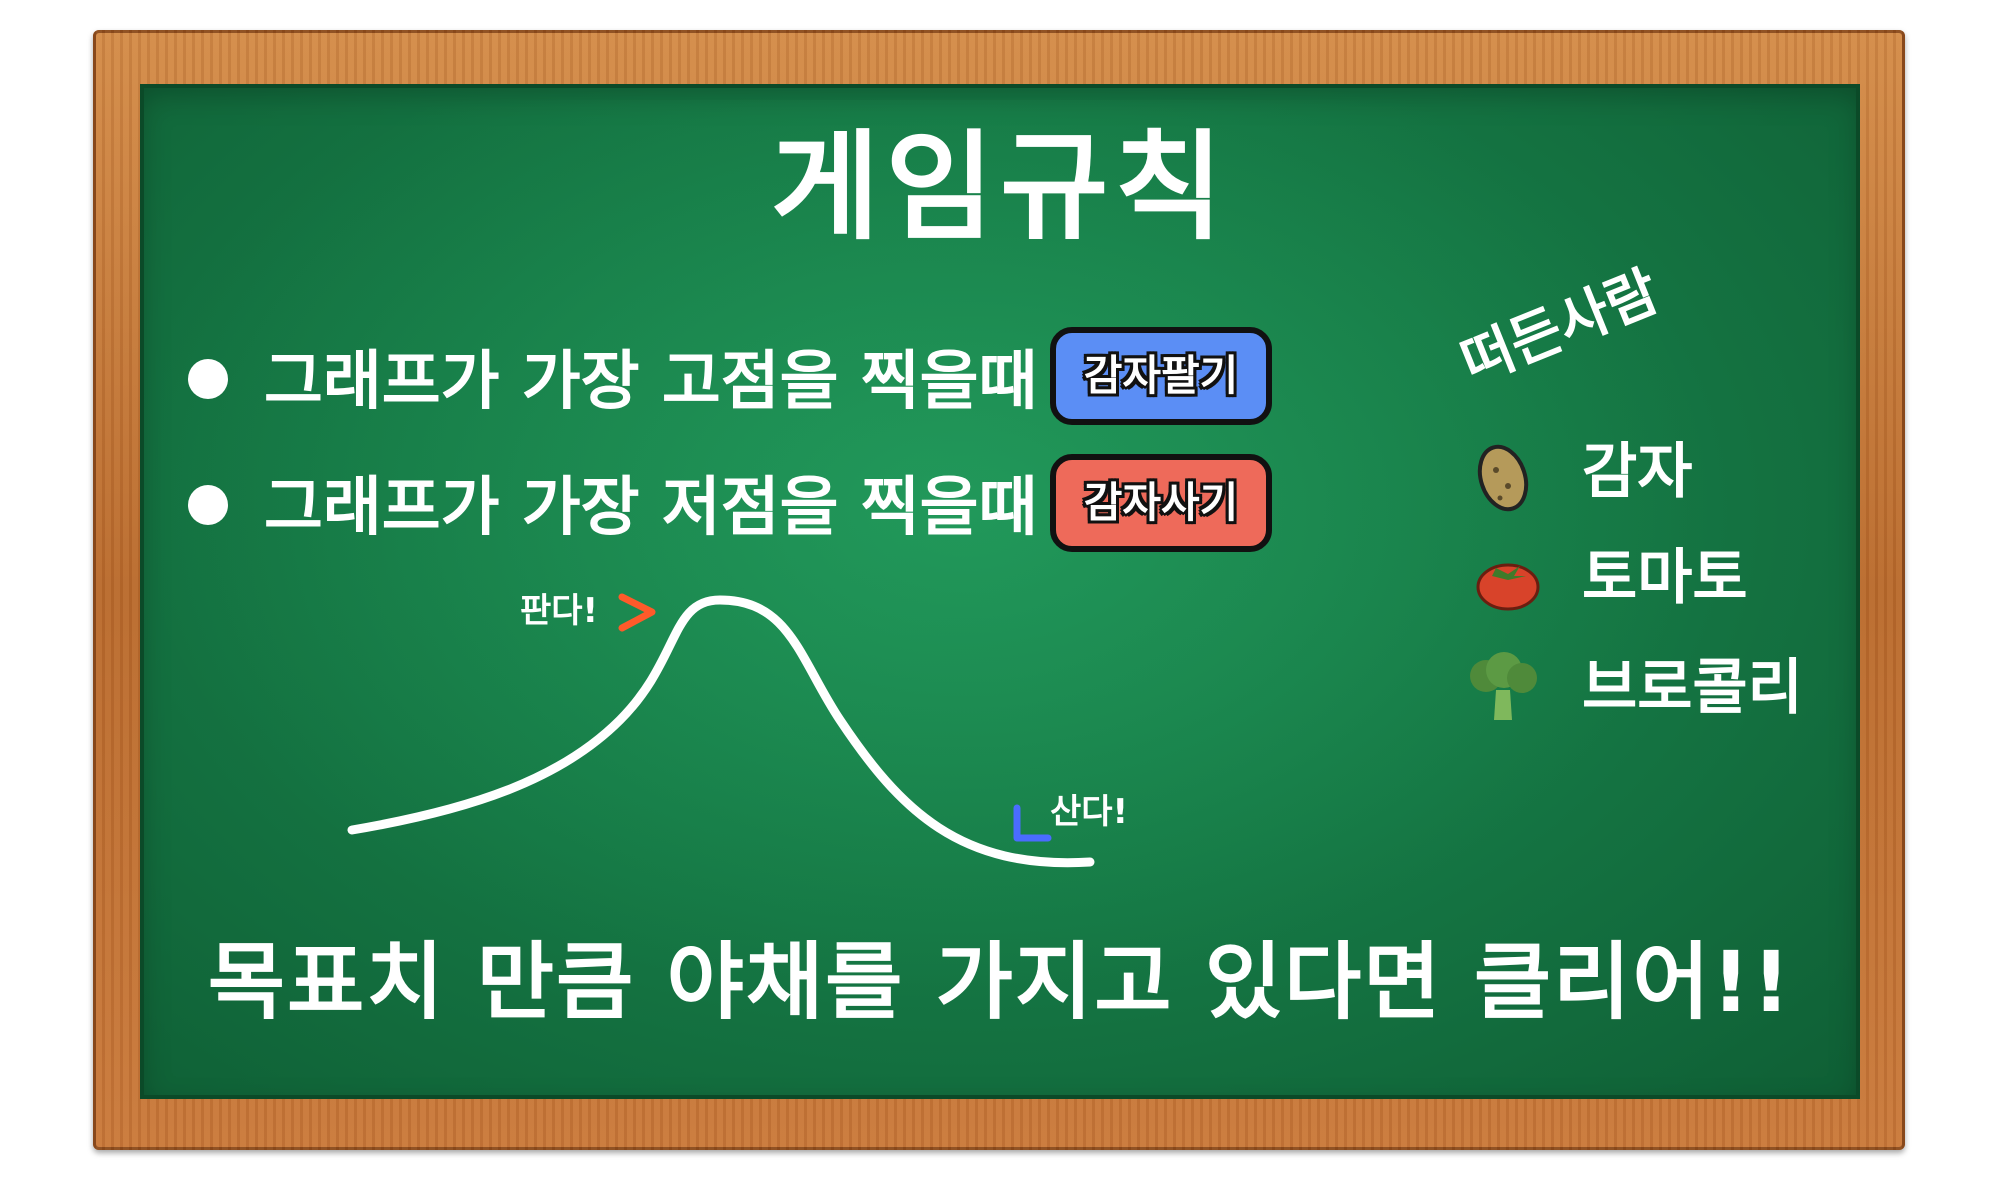 This screenshot has height=1179, width=2000. What do you see at coordinates (1637, 472) in the screenshot?
I see `sidebar-item-label: 감자` at bounding box center [1637, 472].